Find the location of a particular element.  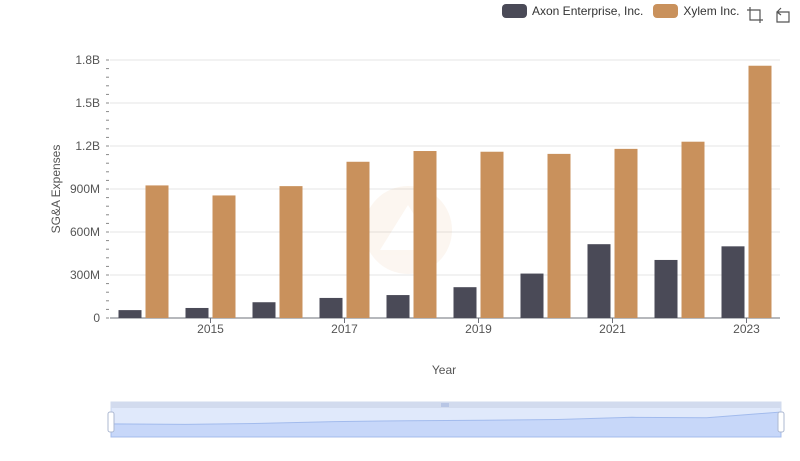

bar-xylem-2014 is located at coordinates (157, 251).